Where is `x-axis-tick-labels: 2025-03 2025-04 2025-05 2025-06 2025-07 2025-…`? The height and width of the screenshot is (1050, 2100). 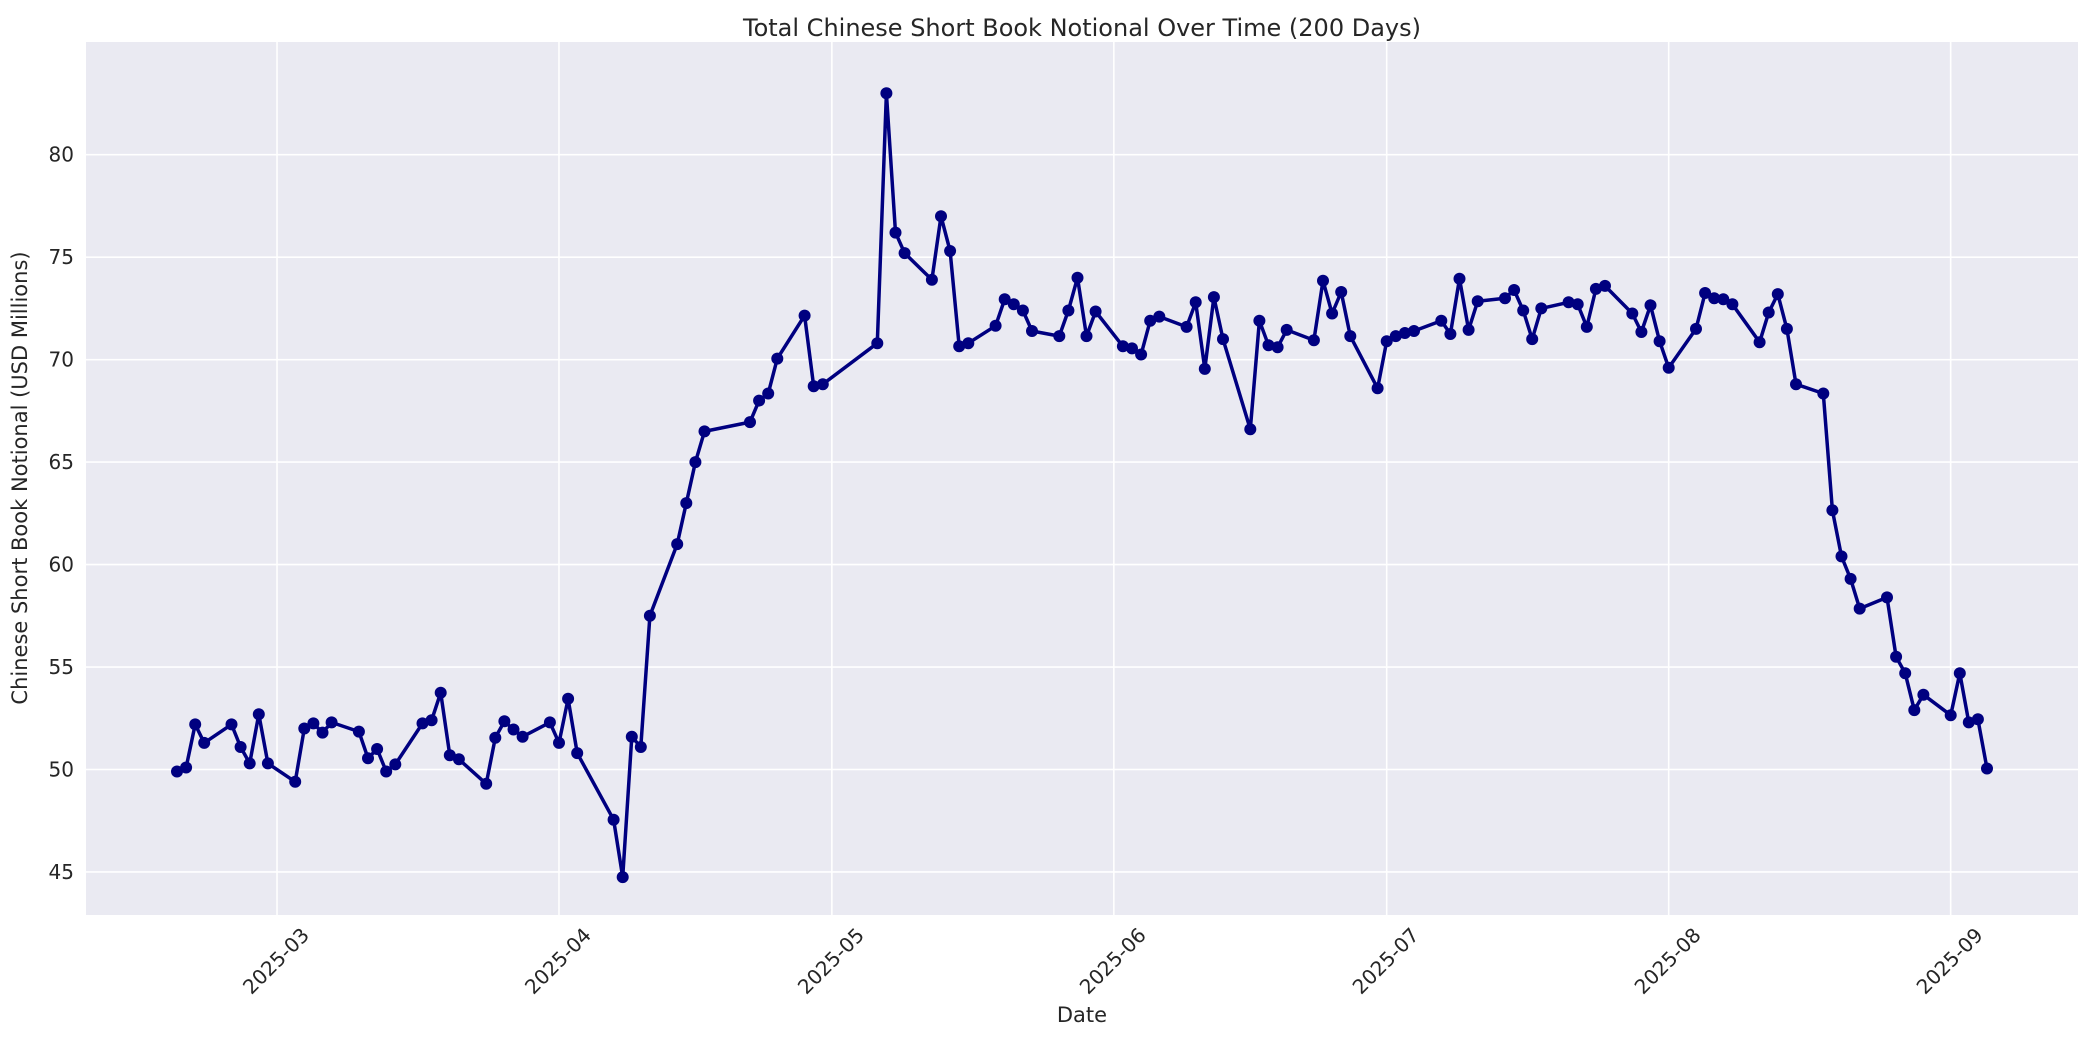
x-axis-tick-labels: 2025-03 2025-04 2025-05 2025-06 2025-07 2025-… is located at coordinates (1113, 961).